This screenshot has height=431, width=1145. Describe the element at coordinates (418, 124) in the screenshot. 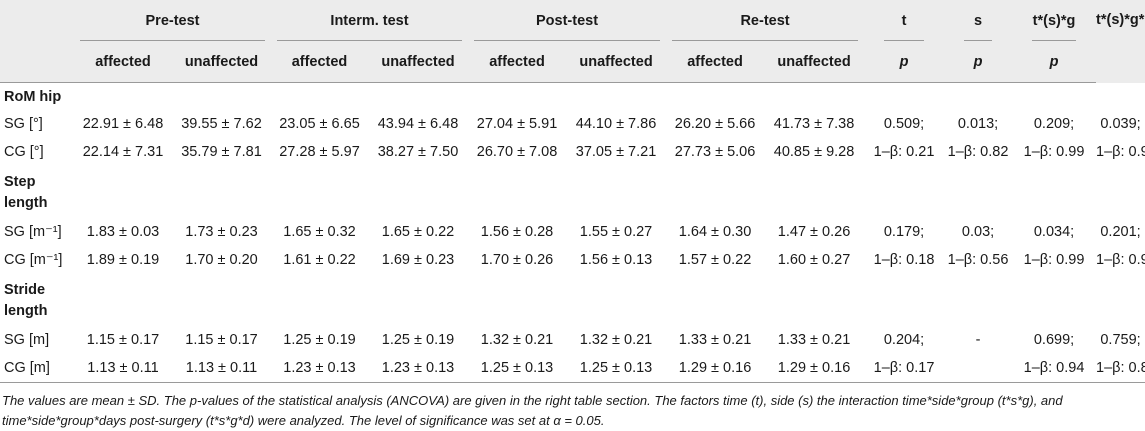

I see `cell: 43.94 ± 6.48` at that location.